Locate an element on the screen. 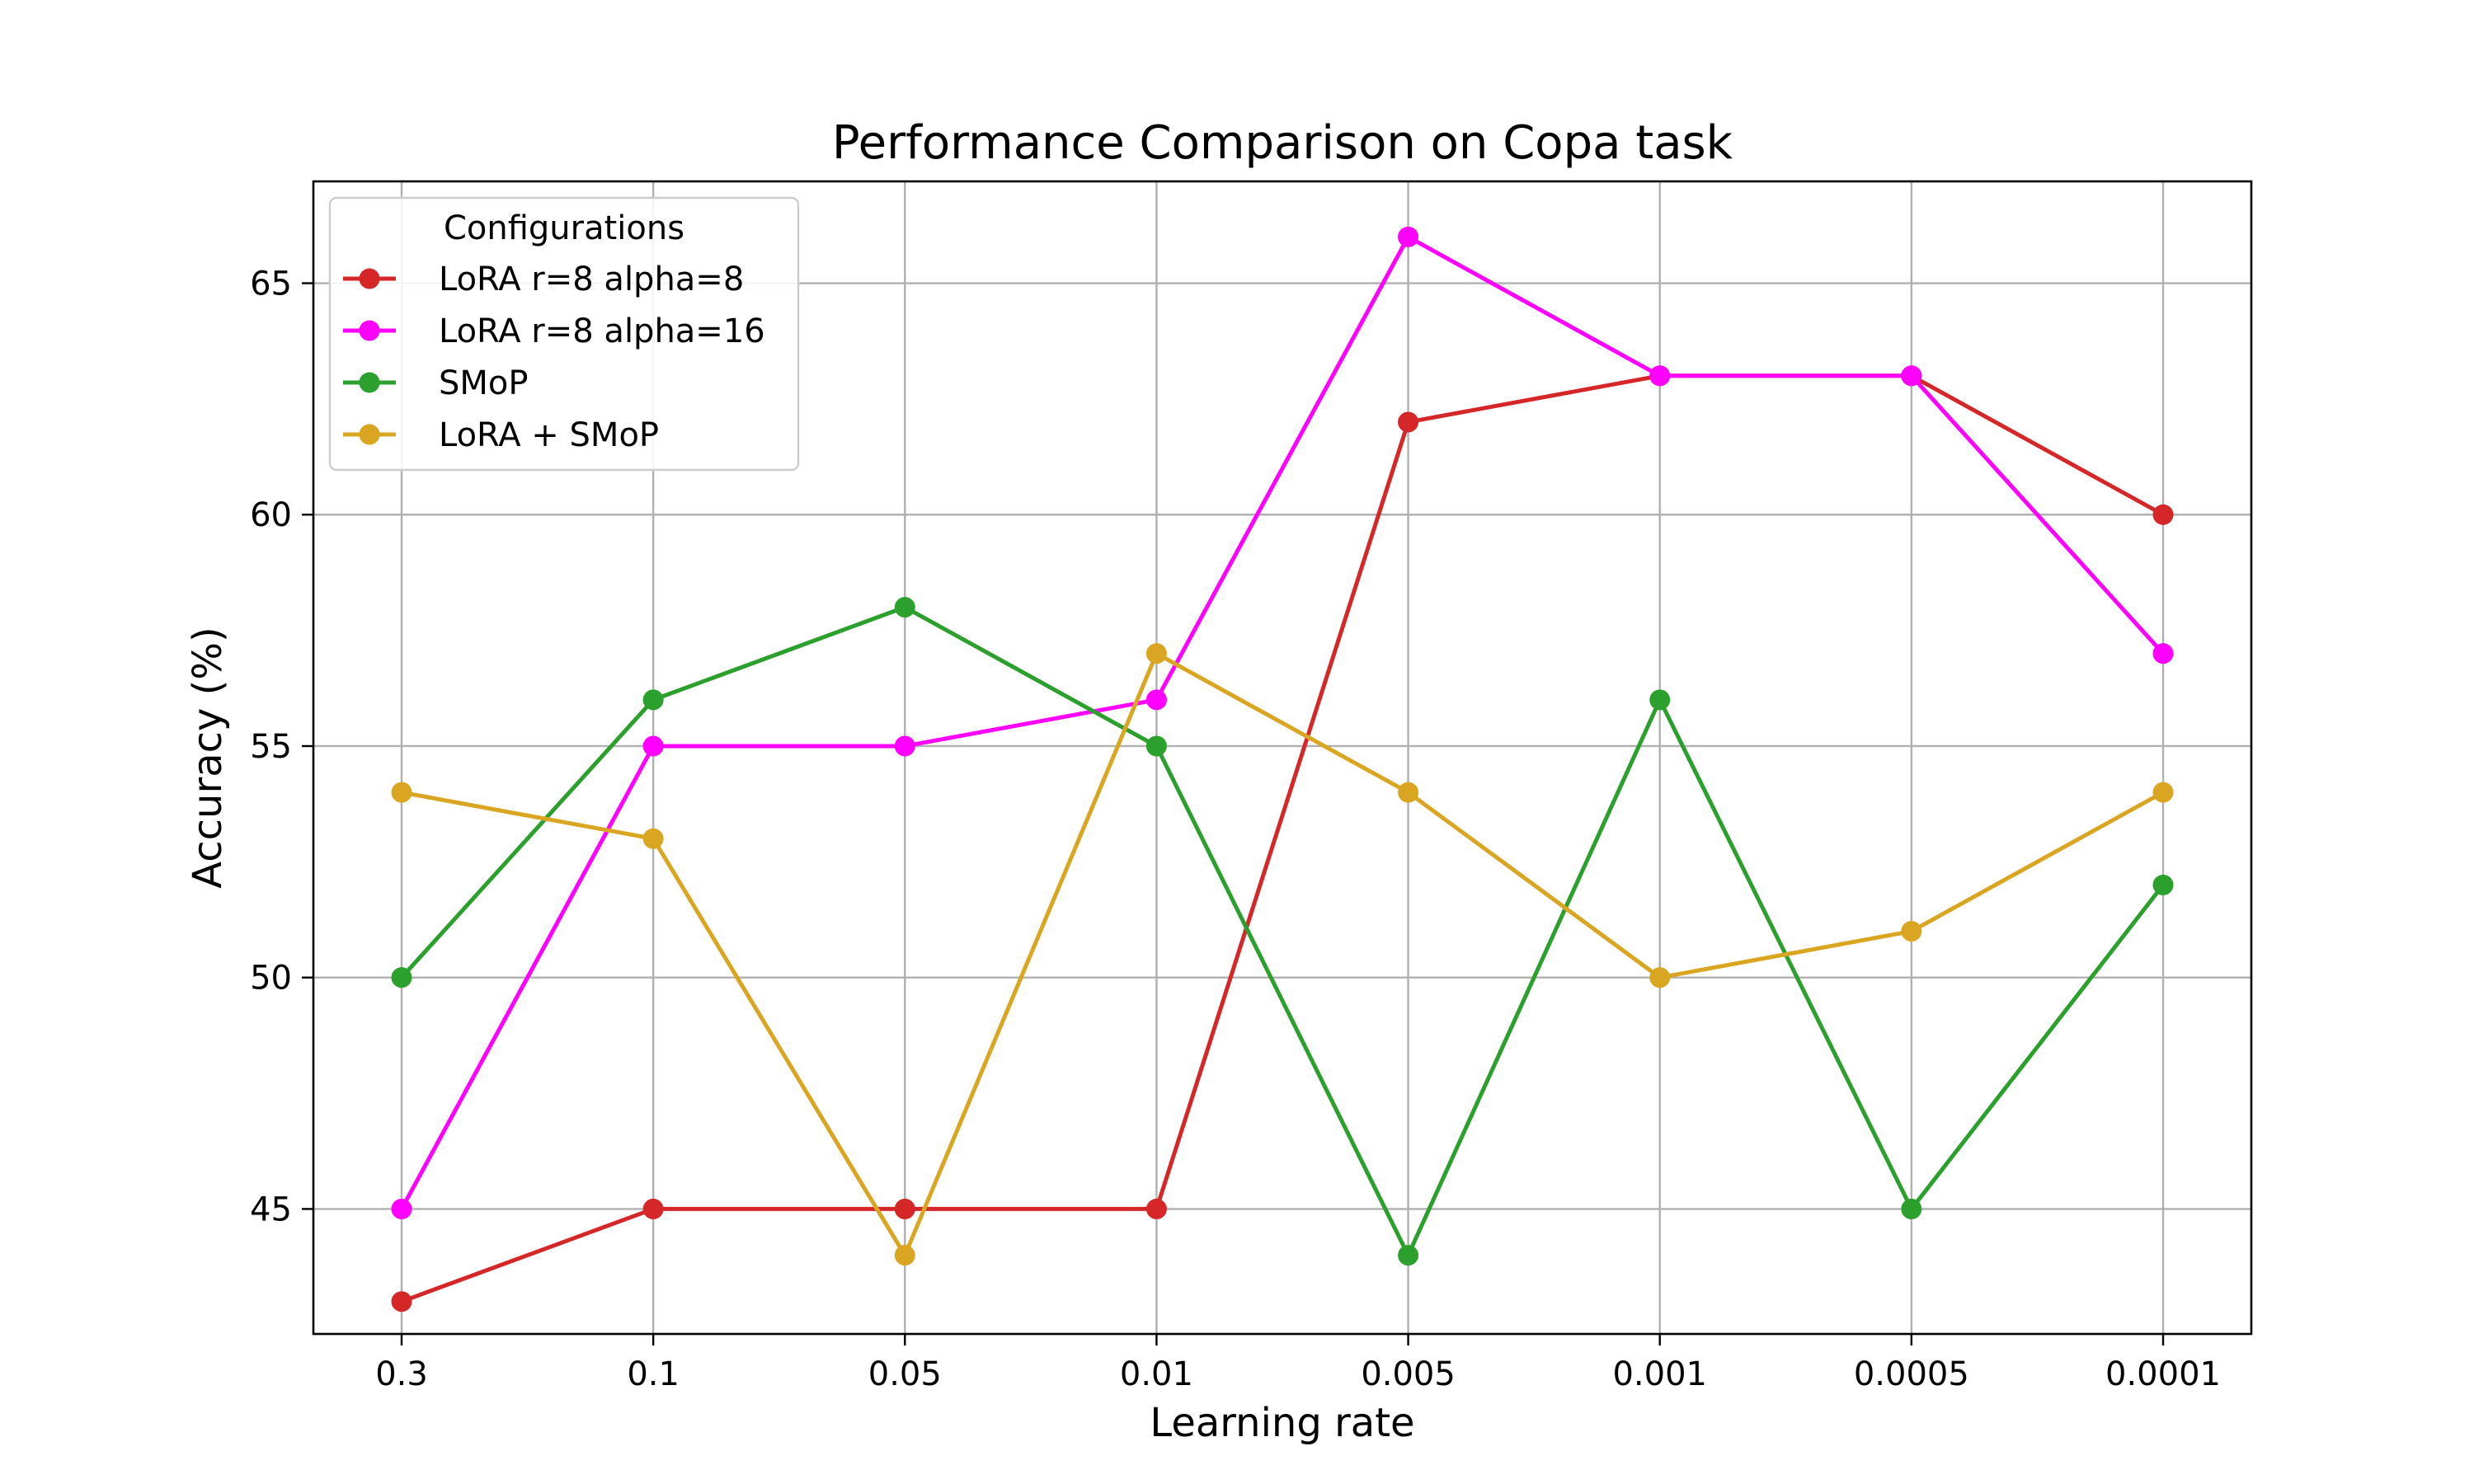  legend-label: LoRA r=8 alpha=8 is located at coordinates (591, 279).